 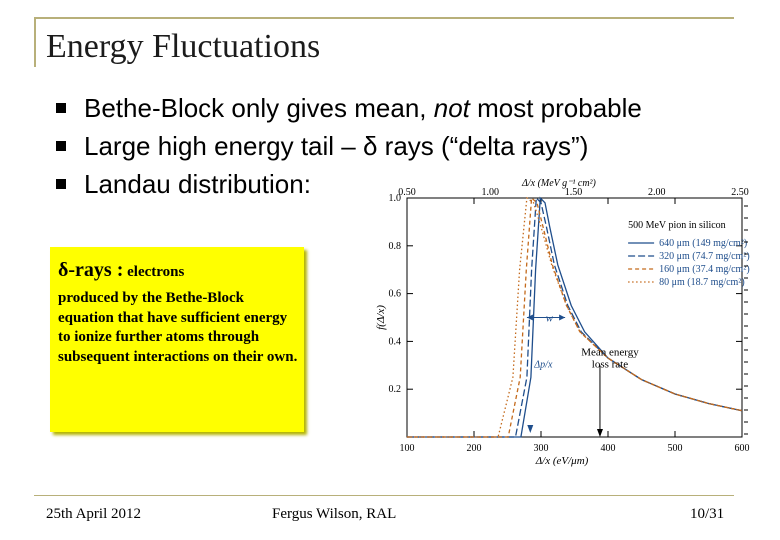 What do you see at coordinates (94, 514) in the screenshot?
I see `footer-date: 25th April 2012` at bounding box center [94, 514].